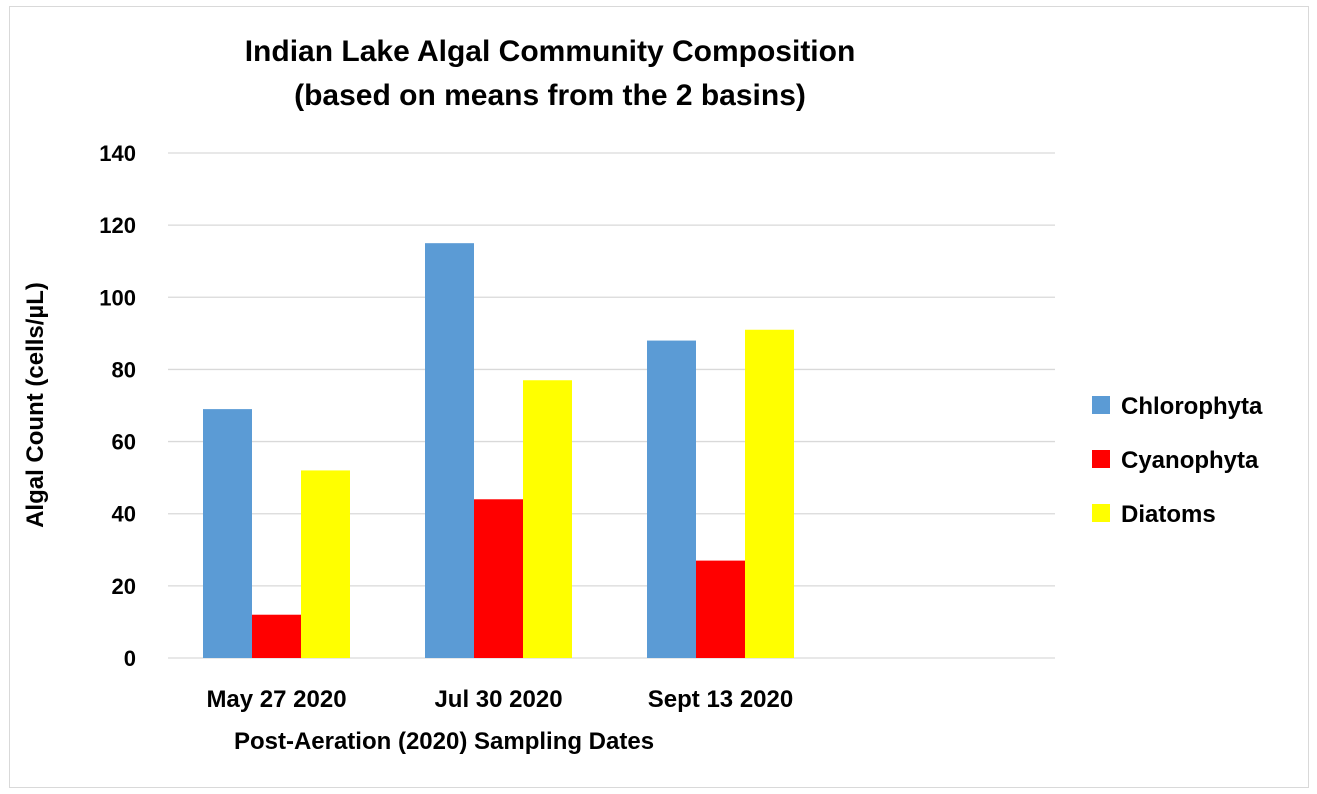  I want to click on y-axis-label: Algal Count (cells/µL), so click(35, 405).